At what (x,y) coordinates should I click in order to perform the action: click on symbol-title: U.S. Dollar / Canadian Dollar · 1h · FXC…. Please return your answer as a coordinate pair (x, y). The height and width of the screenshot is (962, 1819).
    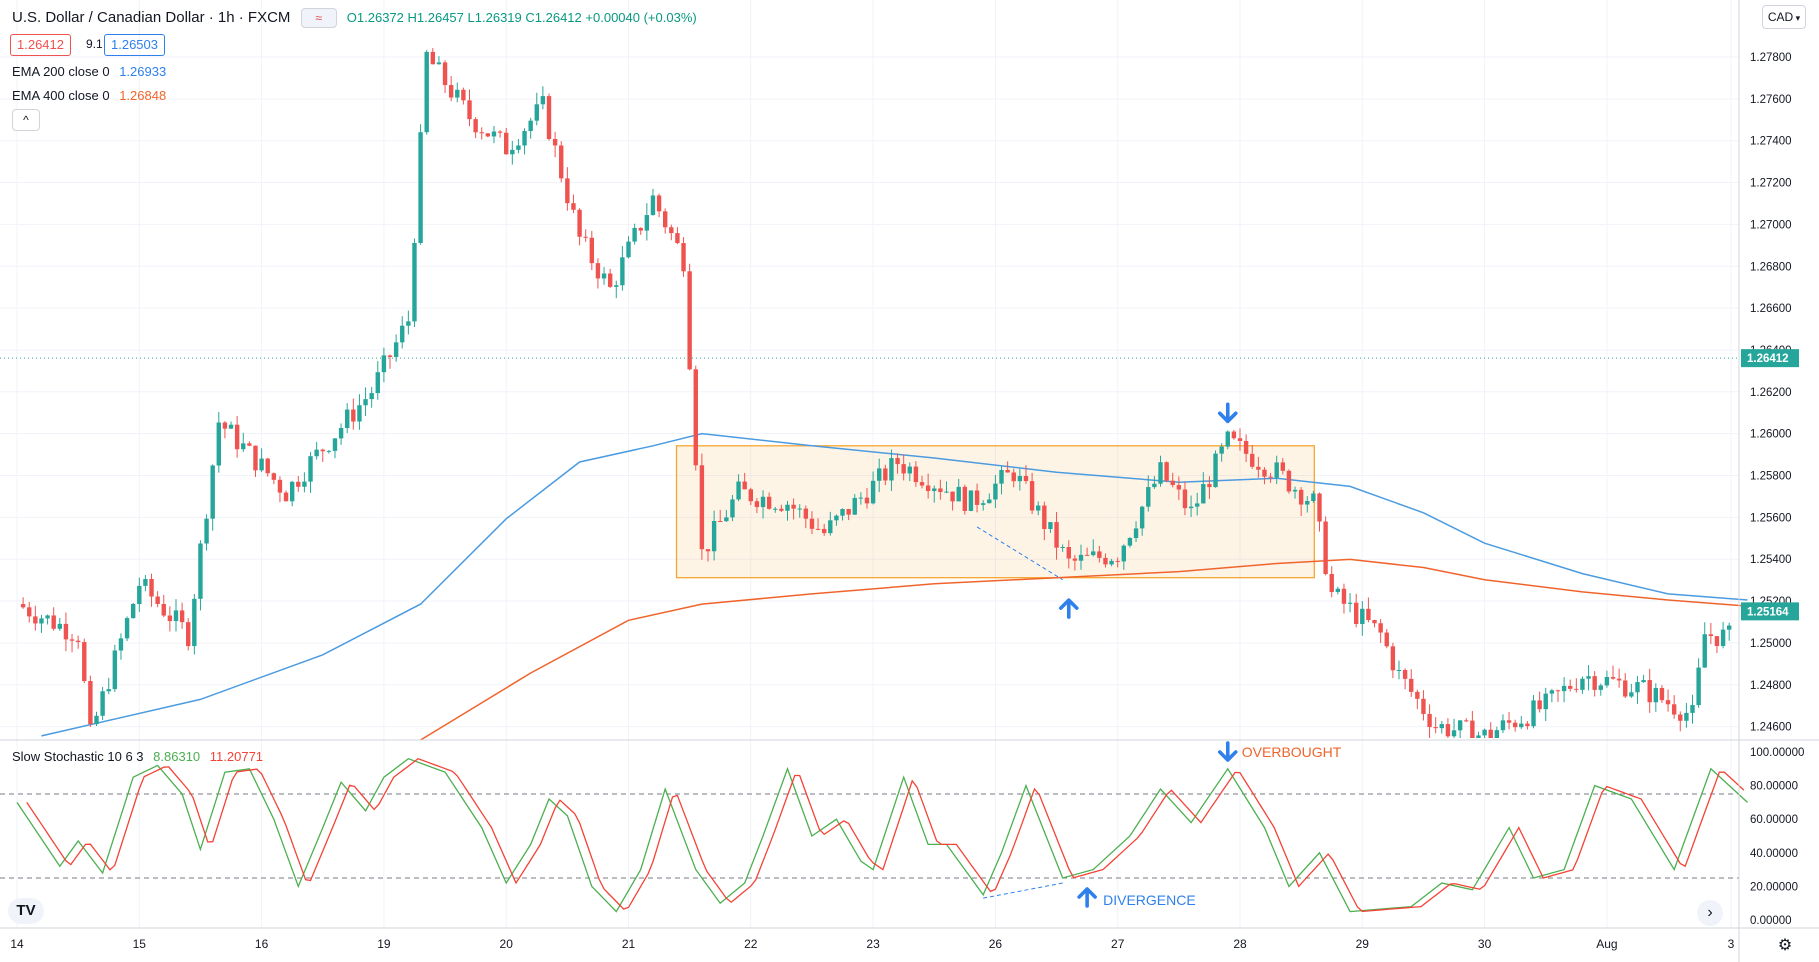
    Looking at the image, I should click on (151, 17).